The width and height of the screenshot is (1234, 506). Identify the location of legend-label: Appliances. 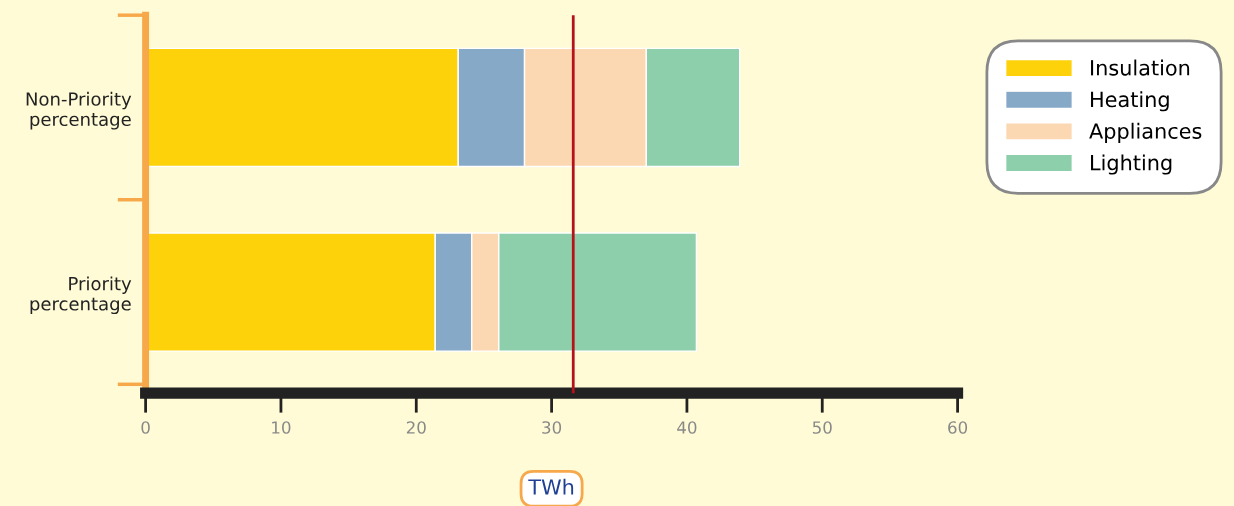
(1145, 132).